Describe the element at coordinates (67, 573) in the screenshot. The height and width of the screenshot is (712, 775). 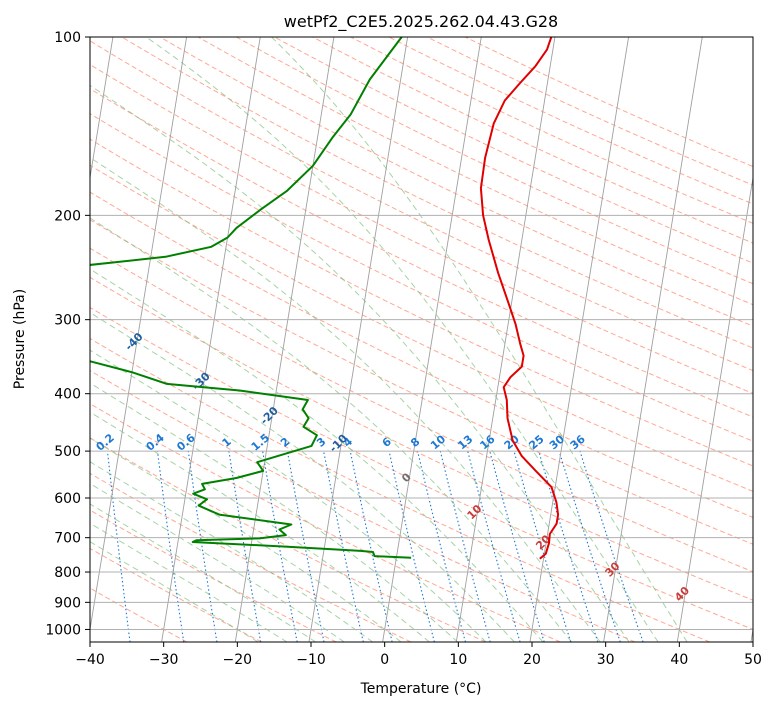
I see `y-tick-label: 800` at that location.